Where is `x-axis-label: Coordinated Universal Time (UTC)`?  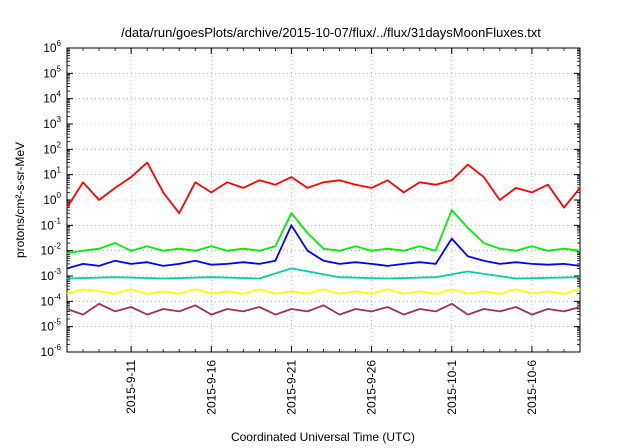 x-axis-label: Coordinated Universal Time (UTC) is located at coordinates (323, 437).